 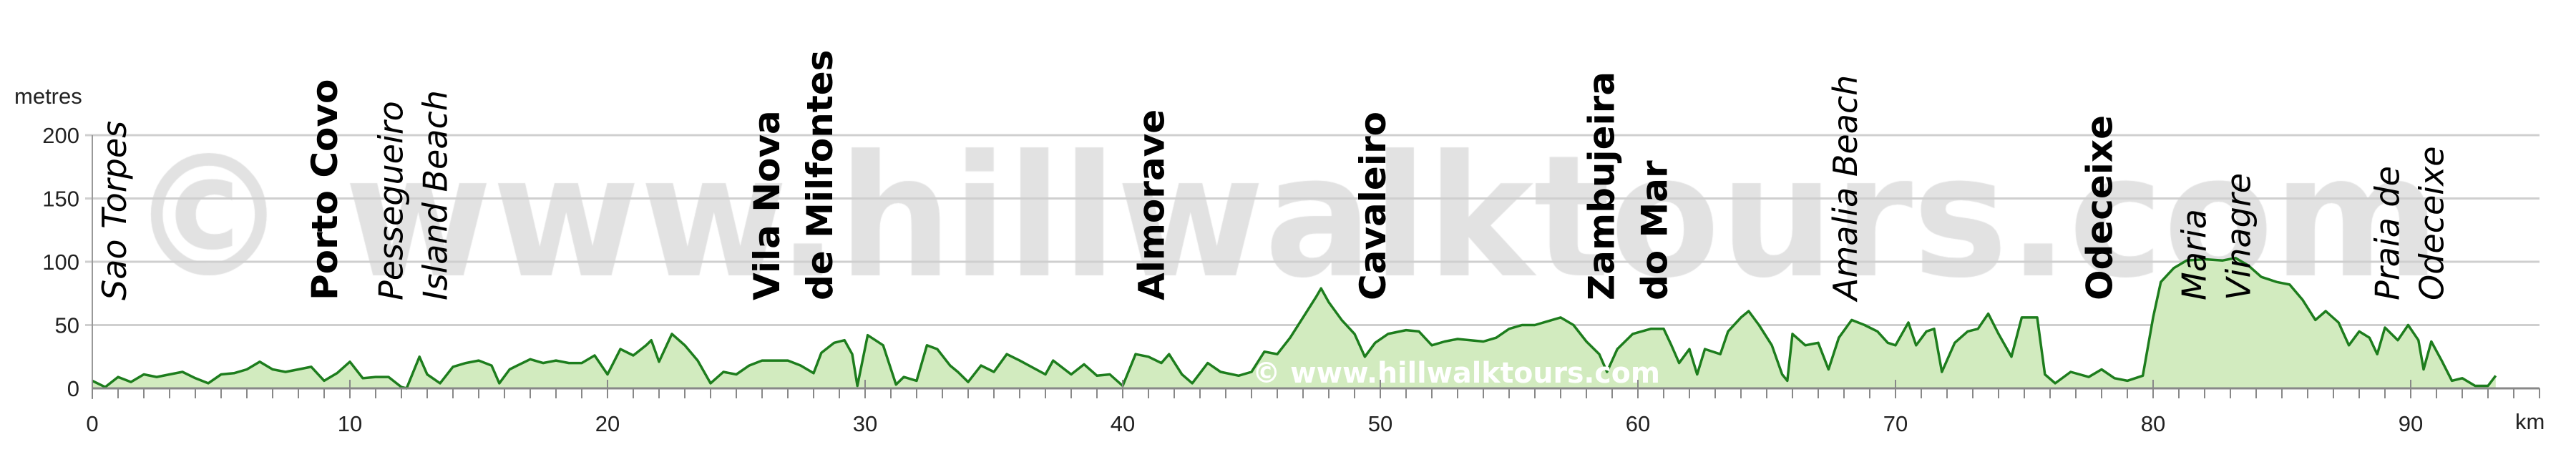 I want to click on place-label-line: Amalia Beach, so click(x=1845, y=189).